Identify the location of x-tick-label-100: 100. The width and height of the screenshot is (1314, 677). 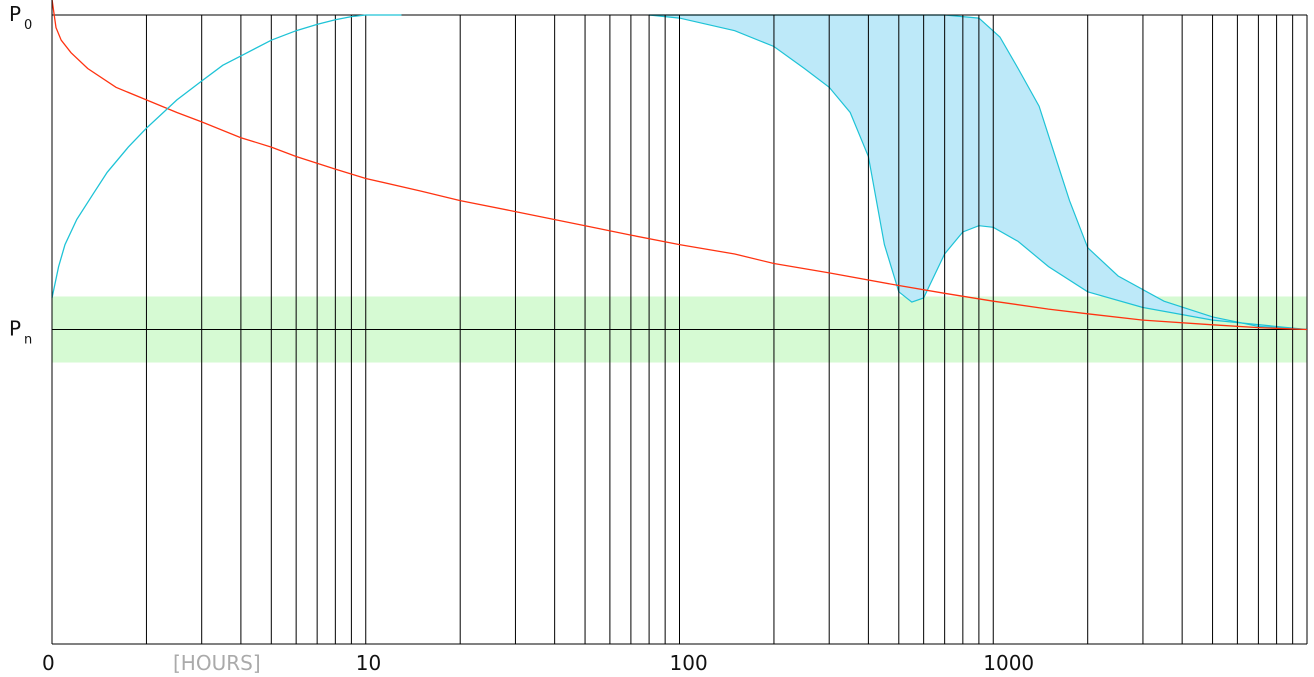
(689, 663).